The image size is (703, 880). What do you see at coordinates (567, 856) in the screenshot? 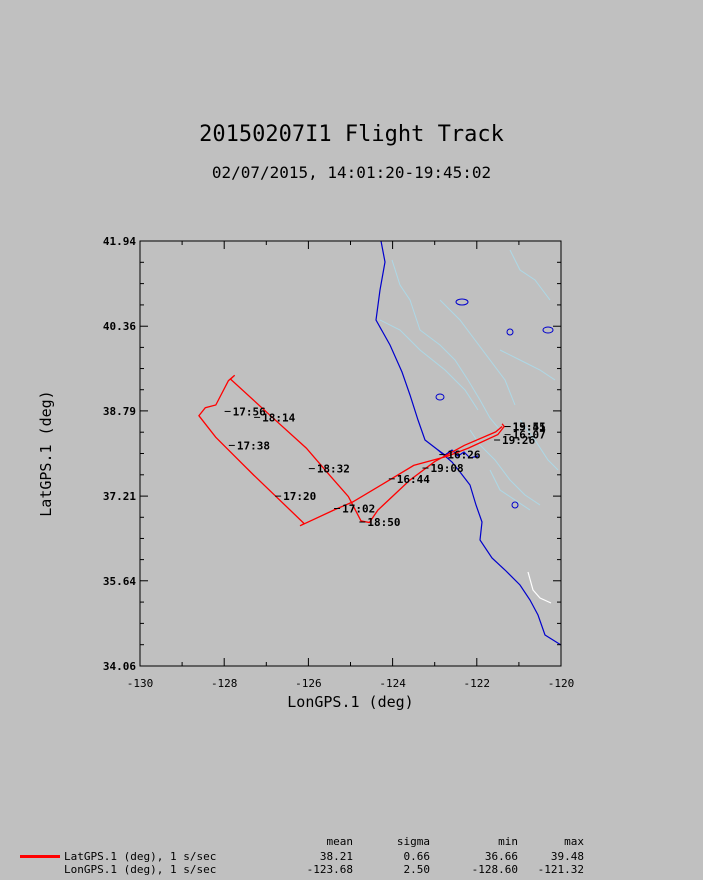
I see `stats-max: 39.48` at bounding box center [567, 856].